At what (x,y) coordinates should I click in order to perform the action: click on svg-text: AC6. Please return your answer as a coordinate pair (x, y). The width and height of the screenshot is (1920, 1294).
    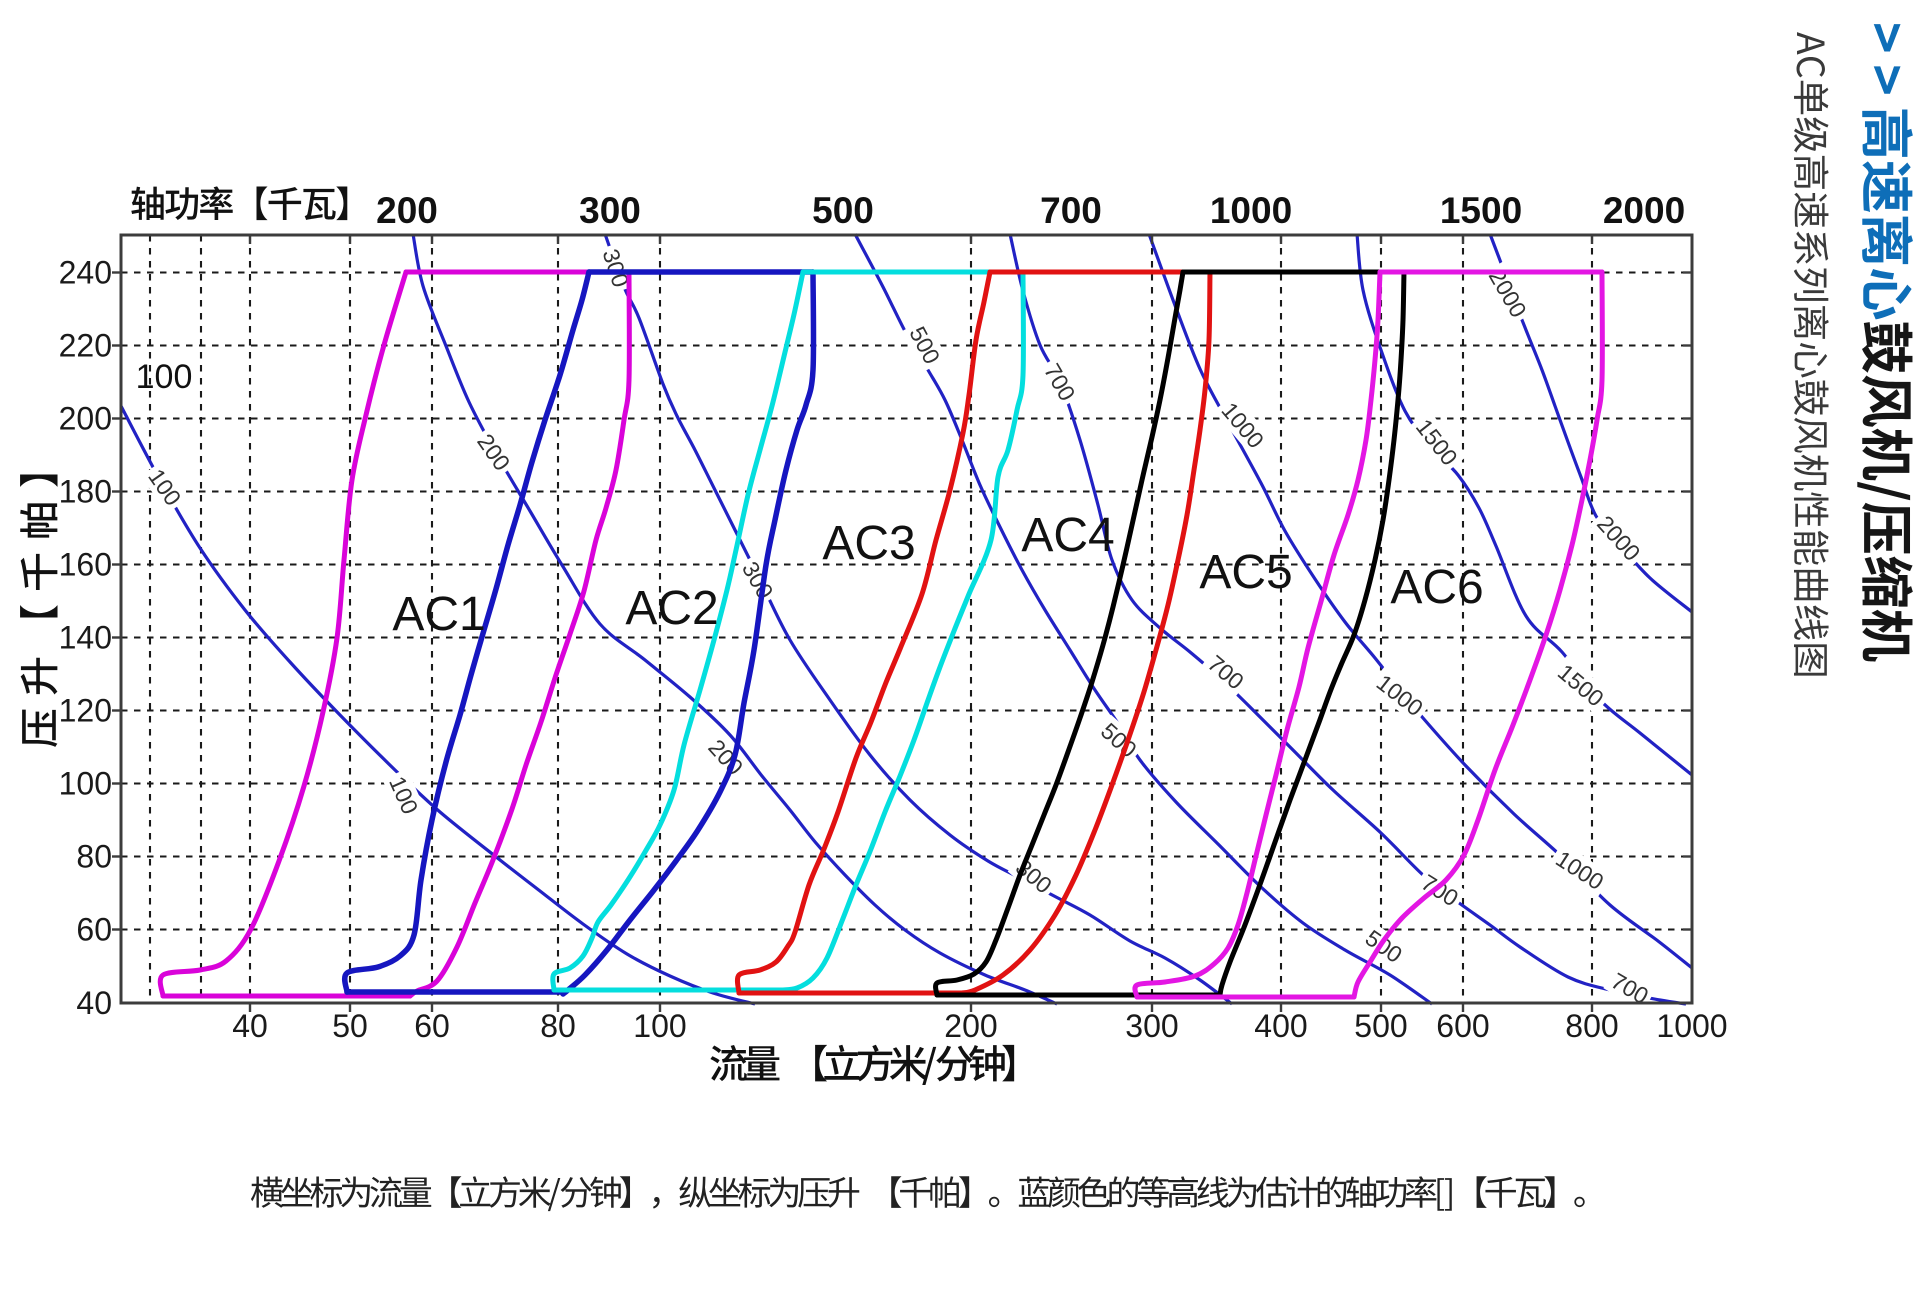
    Looking at the image, I should click on (1436, 587).